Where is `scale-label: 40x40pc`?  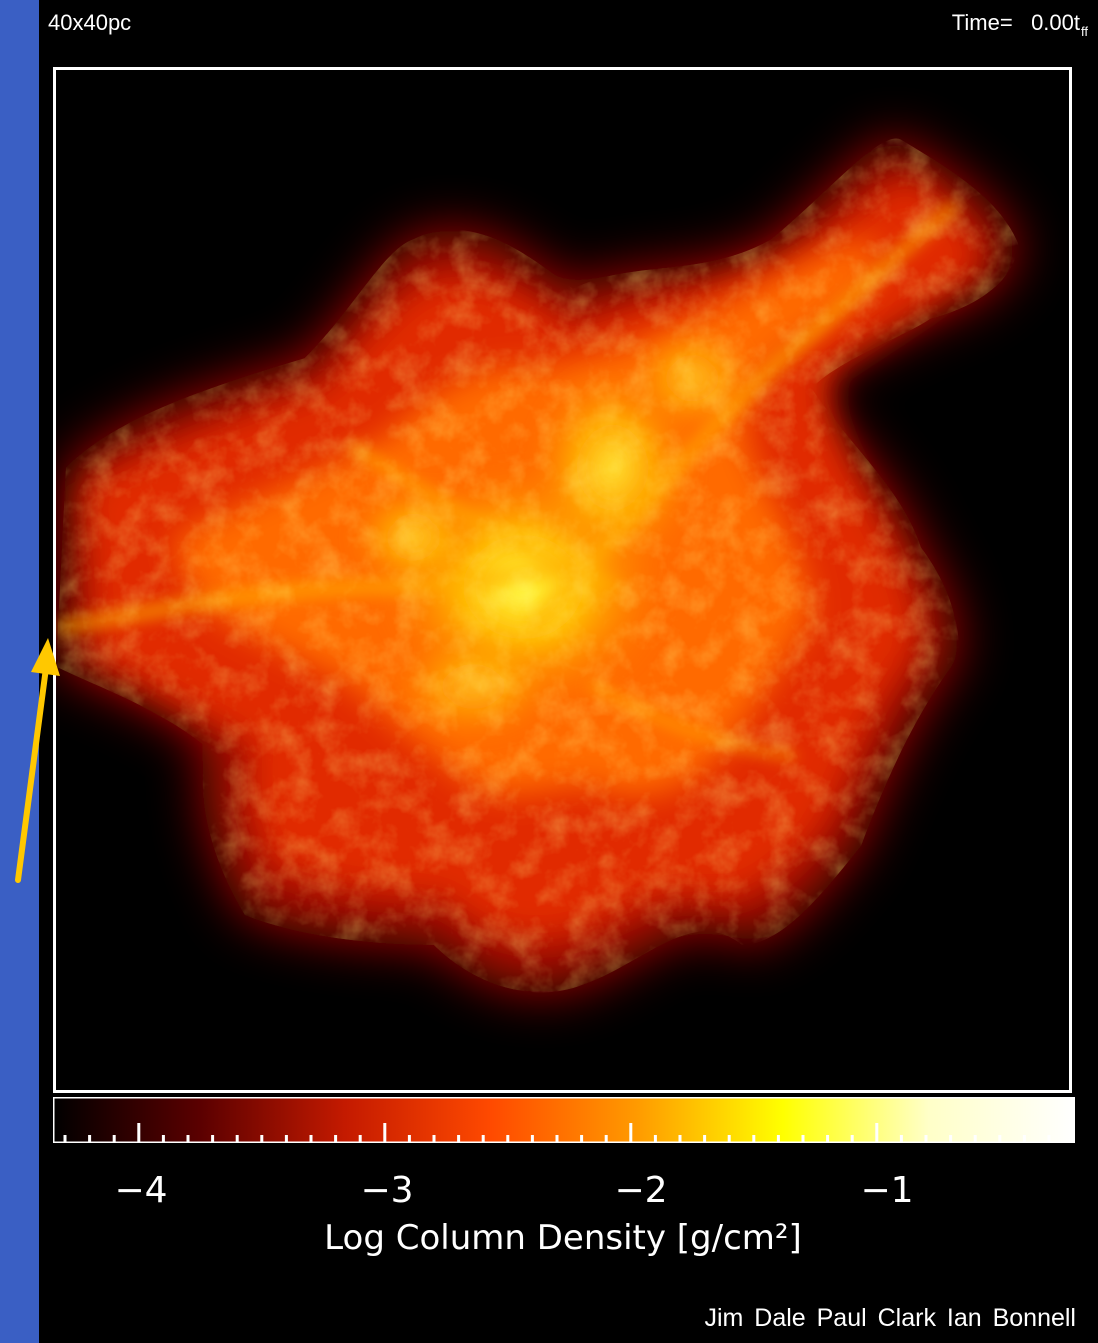 scale-label: 40x40pc is located at coordinates (90, 22).